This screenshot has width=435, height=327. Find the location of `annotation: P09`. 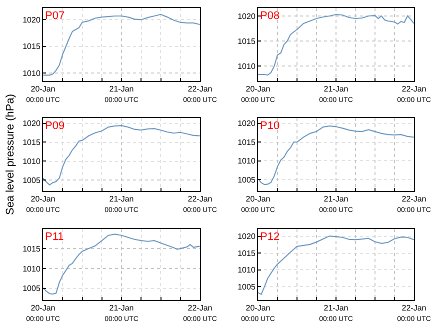

annotation: P09 is located at coordinates (55, 126).